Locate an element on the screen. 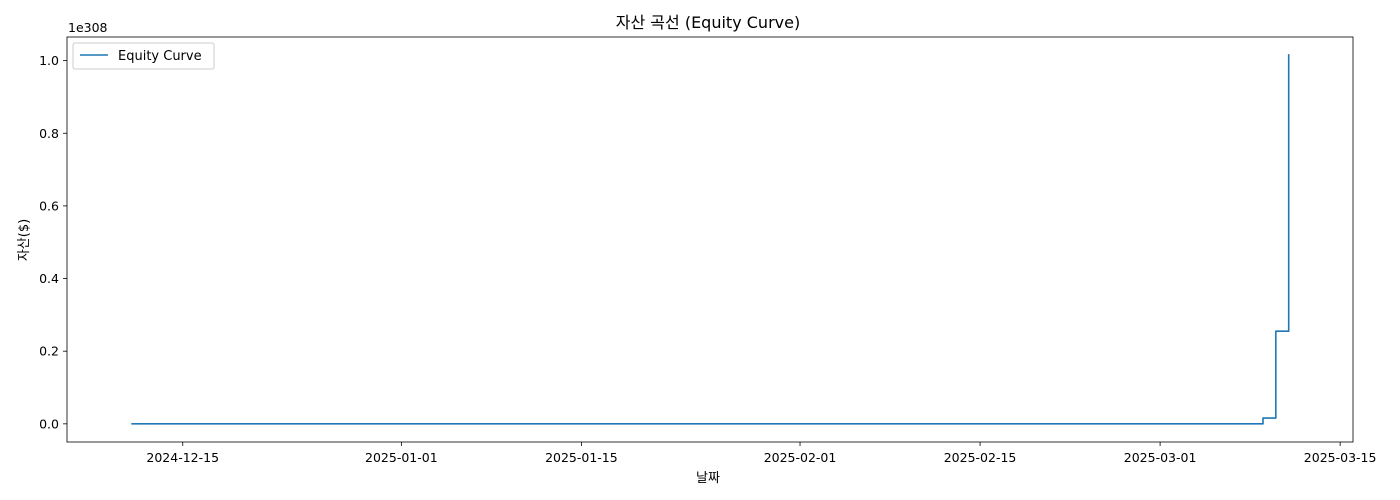 This screenshot has width=1400, height=500. y-tick-label: 1.0 is located at coordinates (49, 60).